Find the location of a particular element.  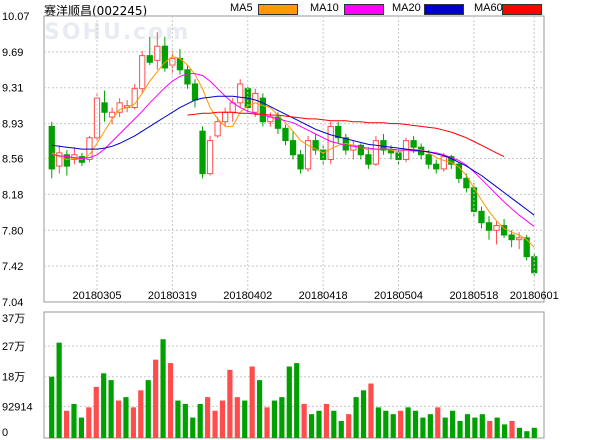

price-tick-label: 8.18 is located at coordinates (12, 195).